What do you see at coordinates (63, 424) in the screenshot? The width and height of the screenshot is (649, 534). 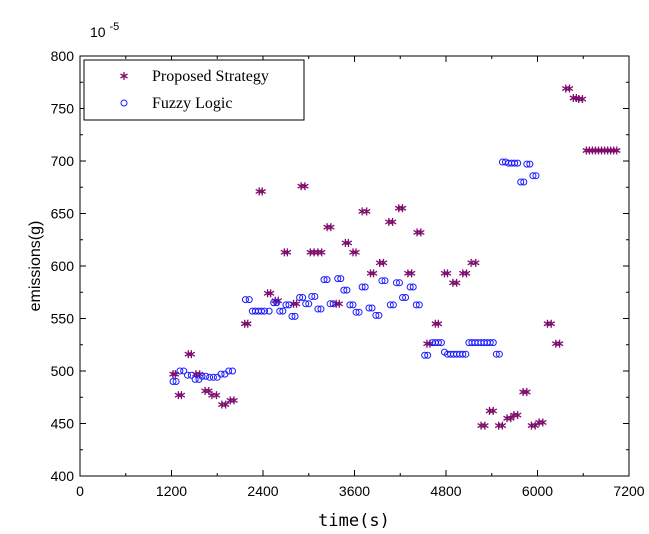 I see `y-tick-label: 450` at bounding box center [63, 424].